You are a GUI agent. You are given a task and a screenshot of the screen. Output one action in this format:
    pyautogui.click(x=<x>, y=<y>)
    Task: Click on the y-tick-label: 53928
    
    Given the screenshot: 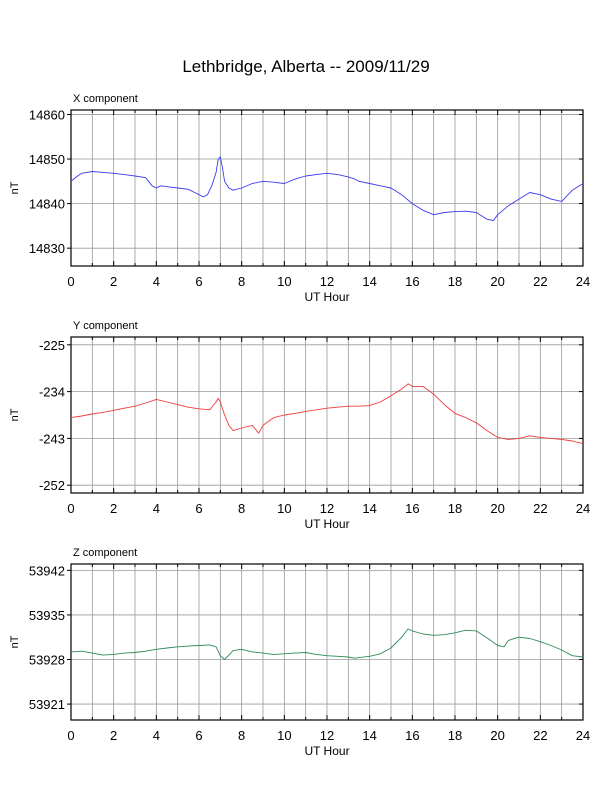 What is the action you would take?
    pyautogui.click(x=47, y=660)
    